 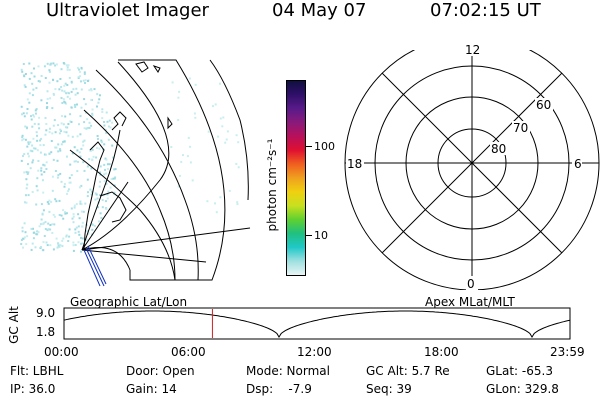 What do you see at coordinates (128, 156) in the screenshot?
I see `coastlines` at bounding box center [128, 156].